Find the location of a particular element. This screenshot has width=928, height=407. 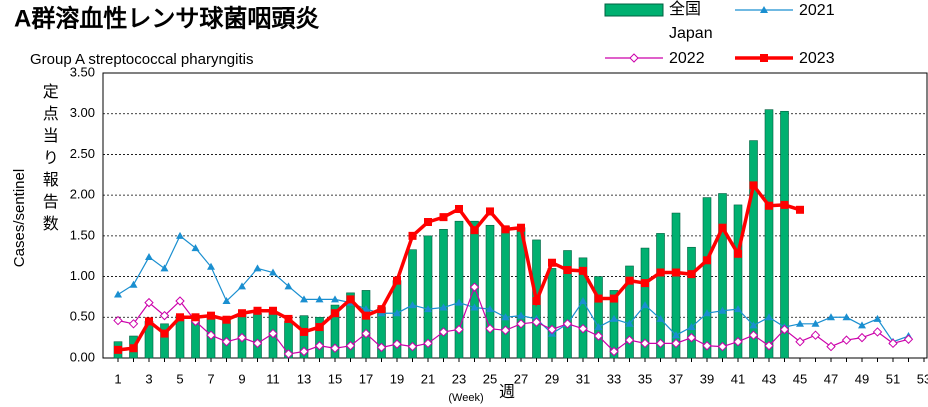

y-tick-label: 3.50 is located at coordinates (82, 71).